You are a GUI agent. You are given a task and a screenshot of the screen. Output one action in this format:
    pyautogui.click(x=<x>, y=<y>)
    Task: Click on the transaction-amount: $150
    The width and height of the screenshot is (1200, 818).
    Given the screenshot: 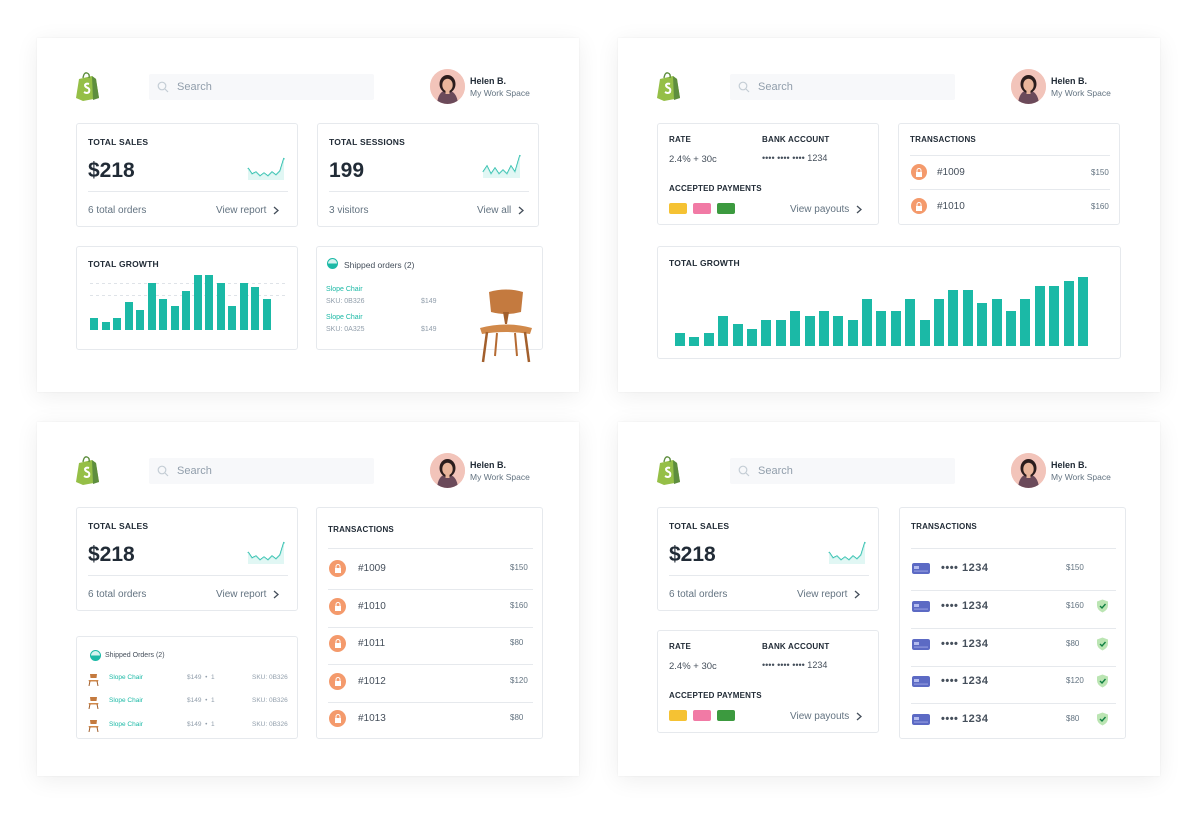 What is the action you would take?
    pyautogui.click(x=519, y=567)
    